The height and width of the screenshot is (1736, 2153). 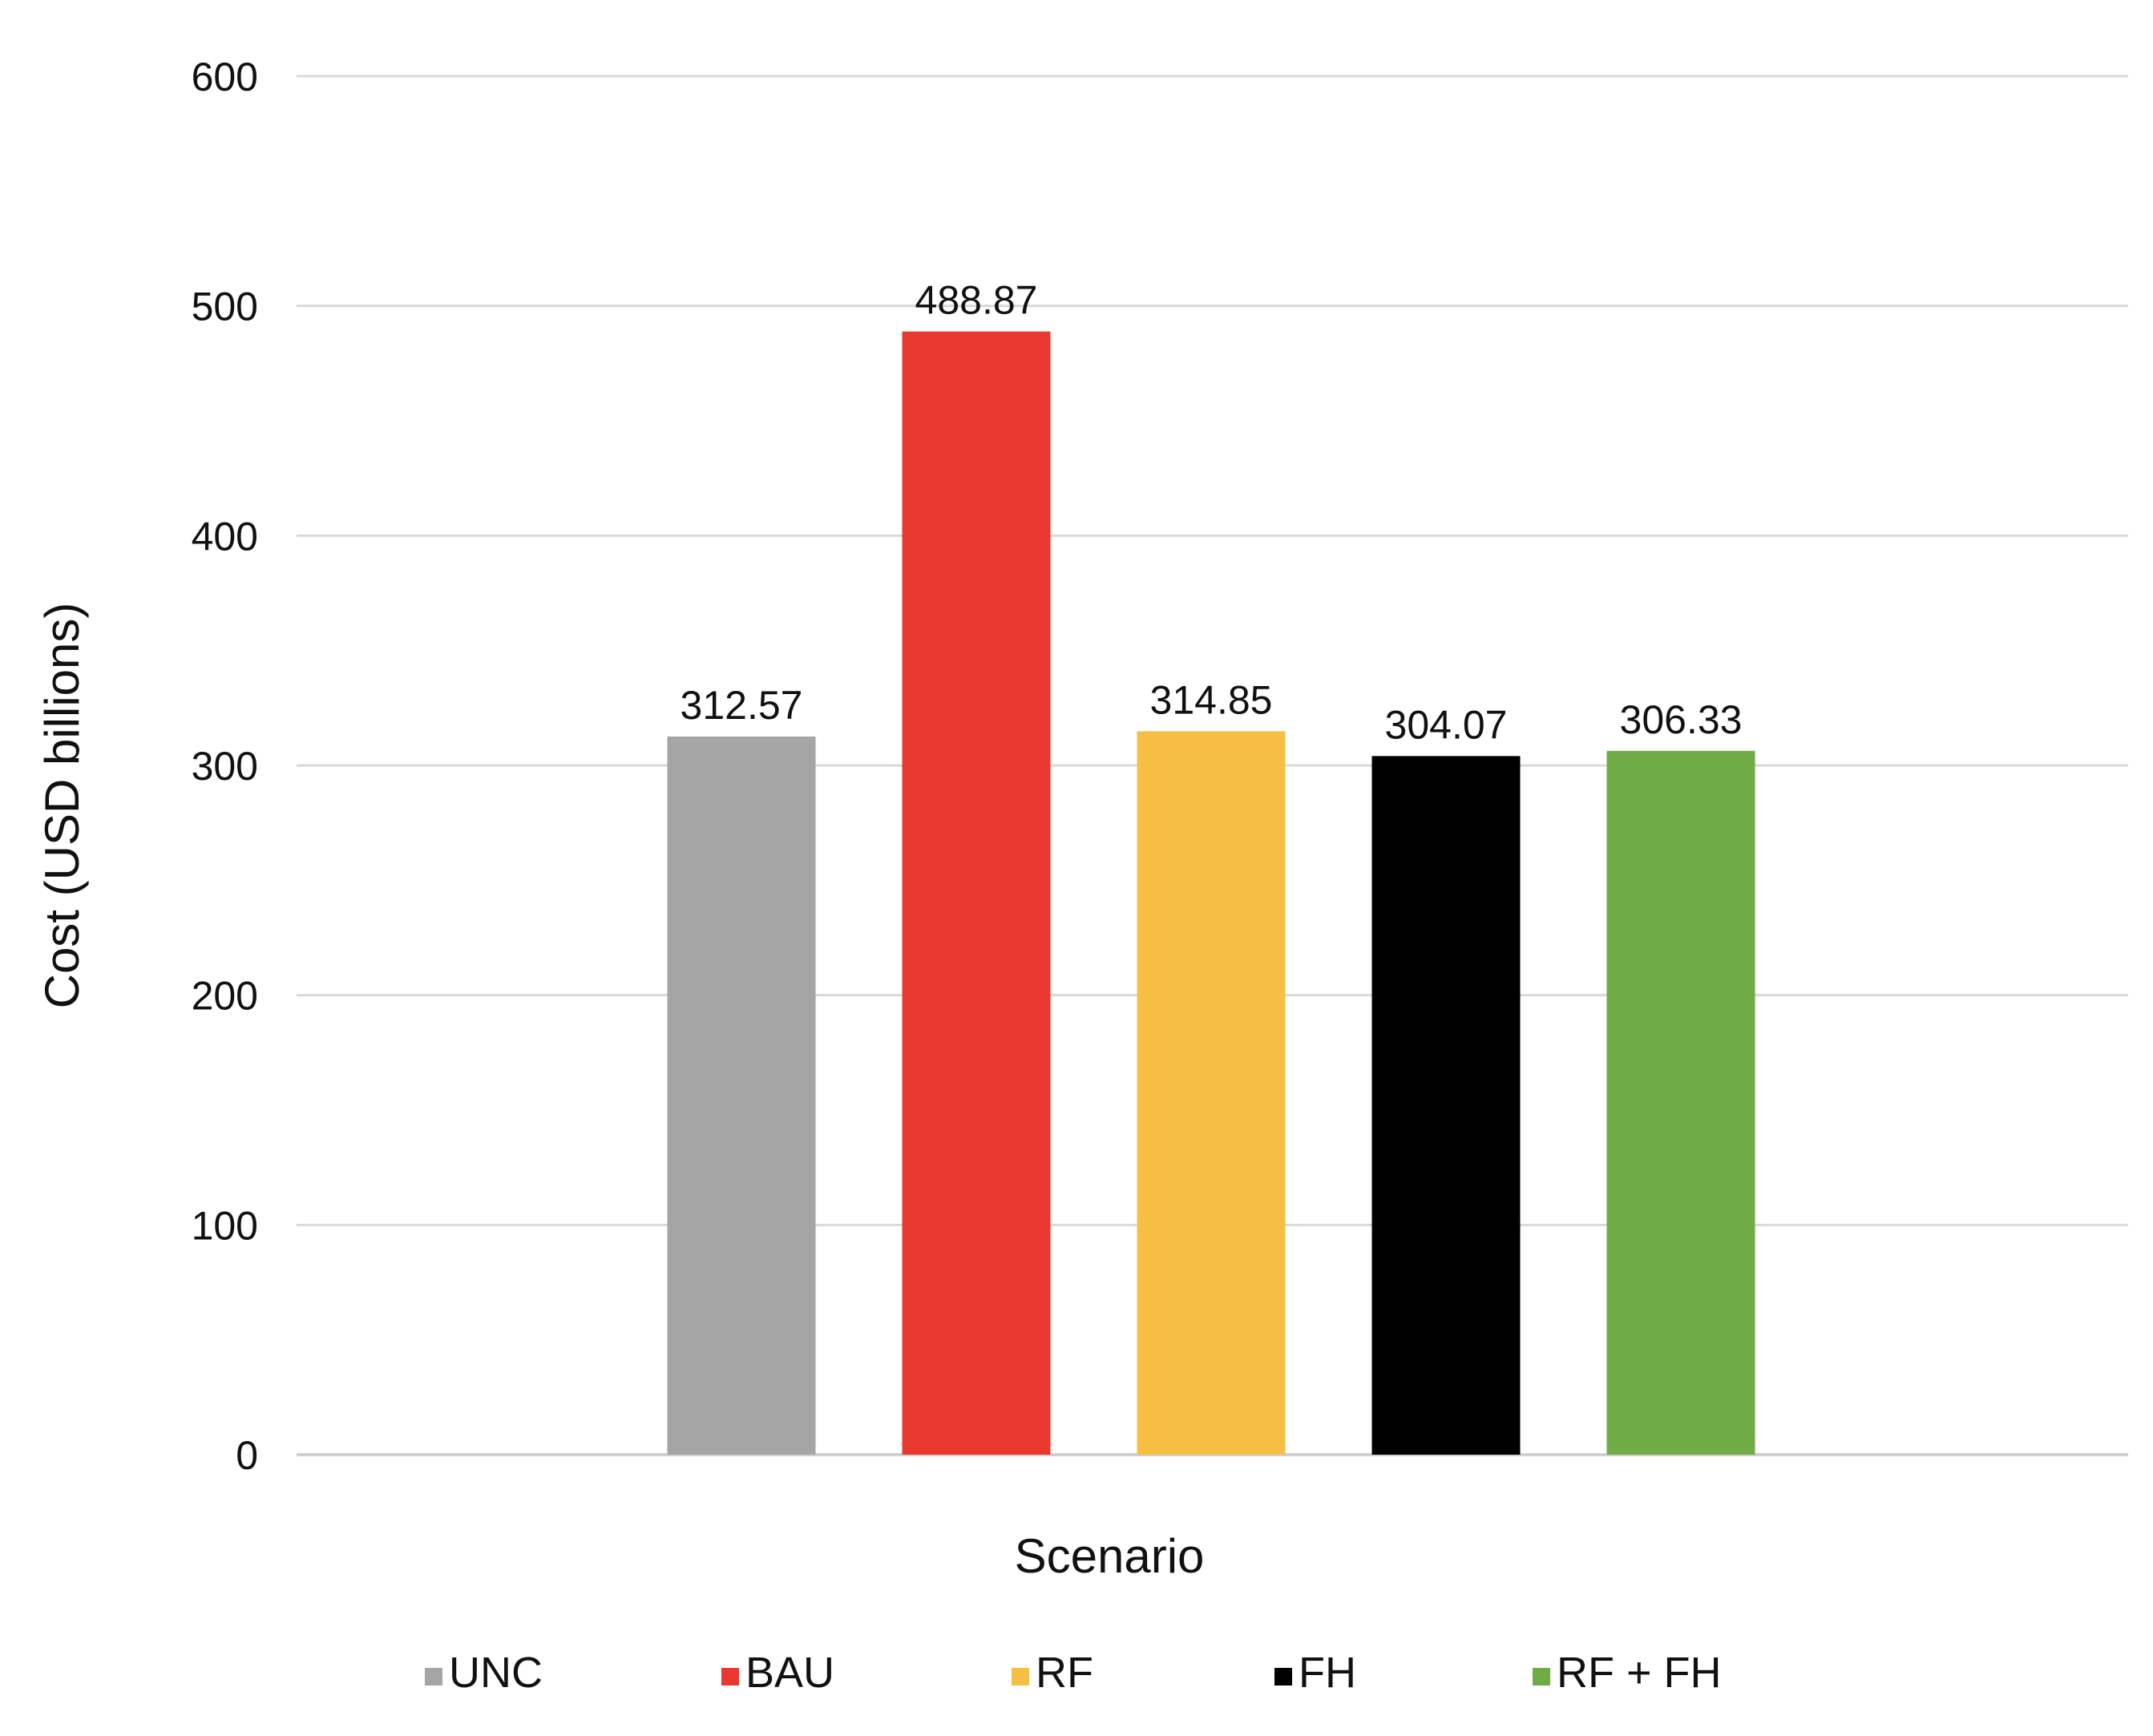 I want to click on bar-unc, so click(x=741, y=1095).